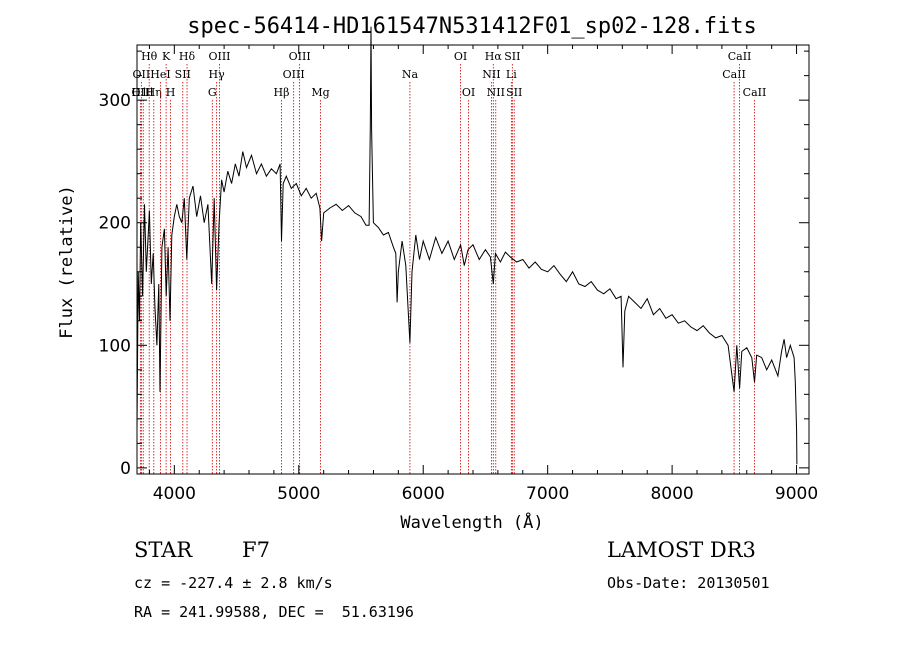 This screenshot has height=653, width=900. I want to click on survey-name: LAMOST DR3, so click(681, 550).